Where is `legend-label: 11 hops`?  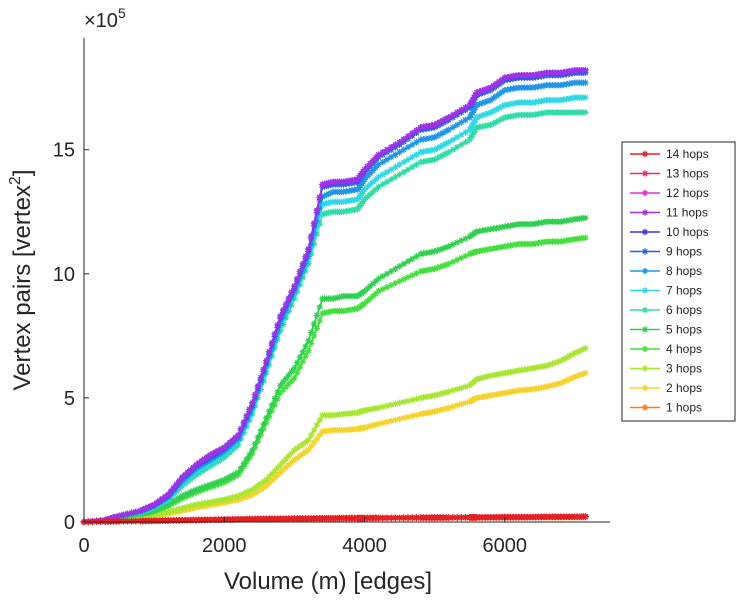 legend-label: 11 hops is located at coordinates (687, 213).